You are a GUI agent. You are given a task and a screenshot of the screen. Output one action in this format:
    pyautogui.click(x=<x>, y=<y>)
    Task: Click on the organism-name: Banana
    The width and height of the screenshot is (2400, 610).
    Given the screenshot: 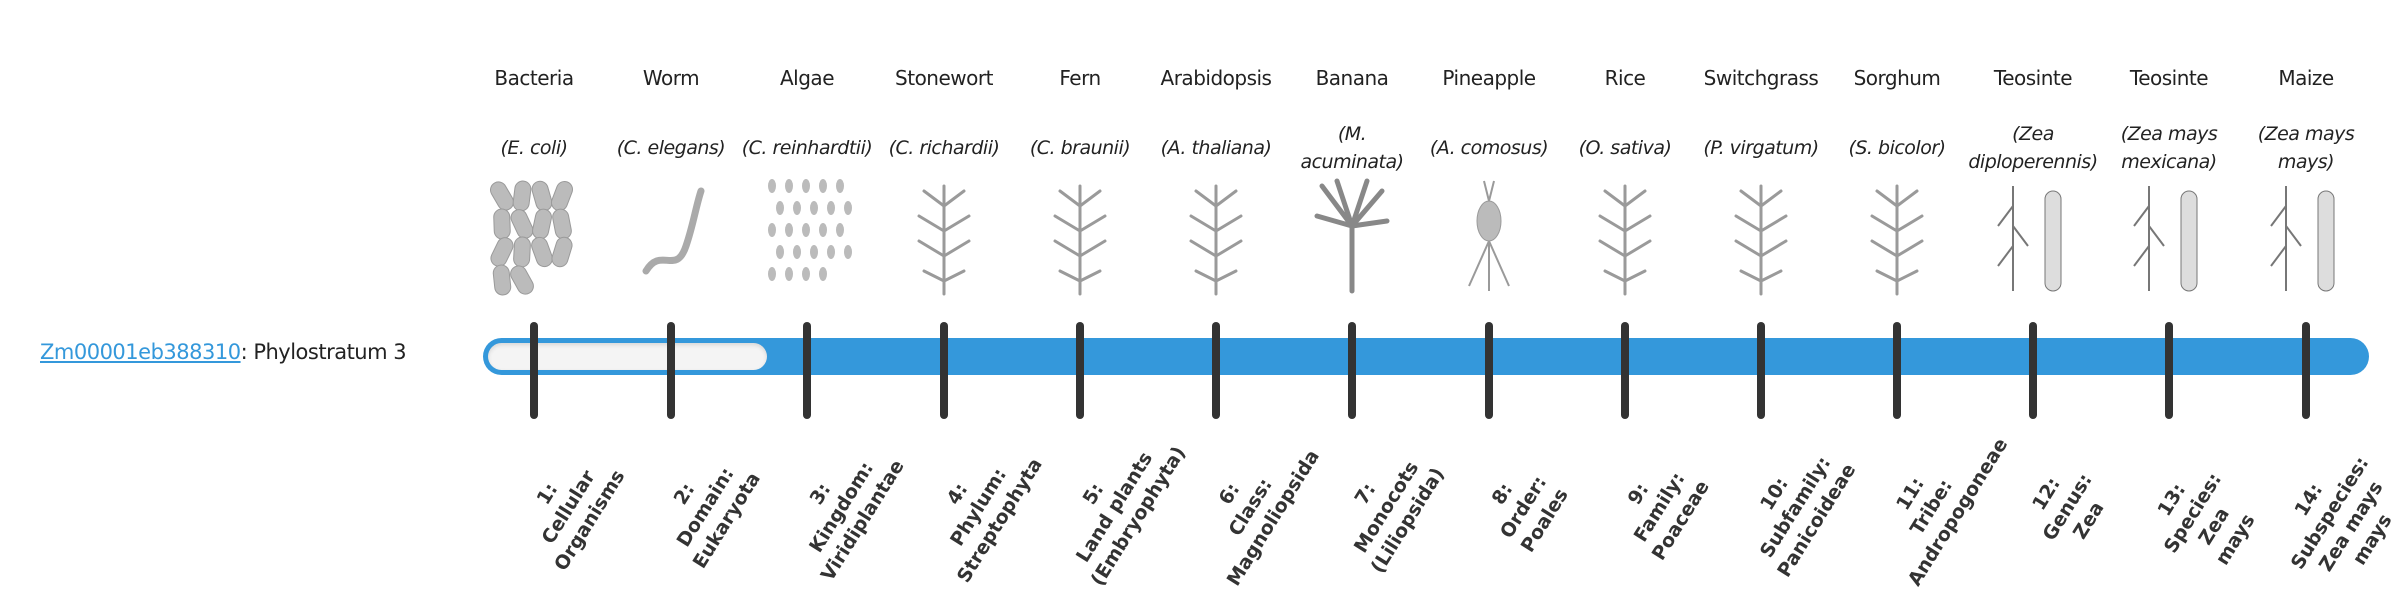 What is the action you would take?
    pyautogui.click(x=1352, y=78)
    